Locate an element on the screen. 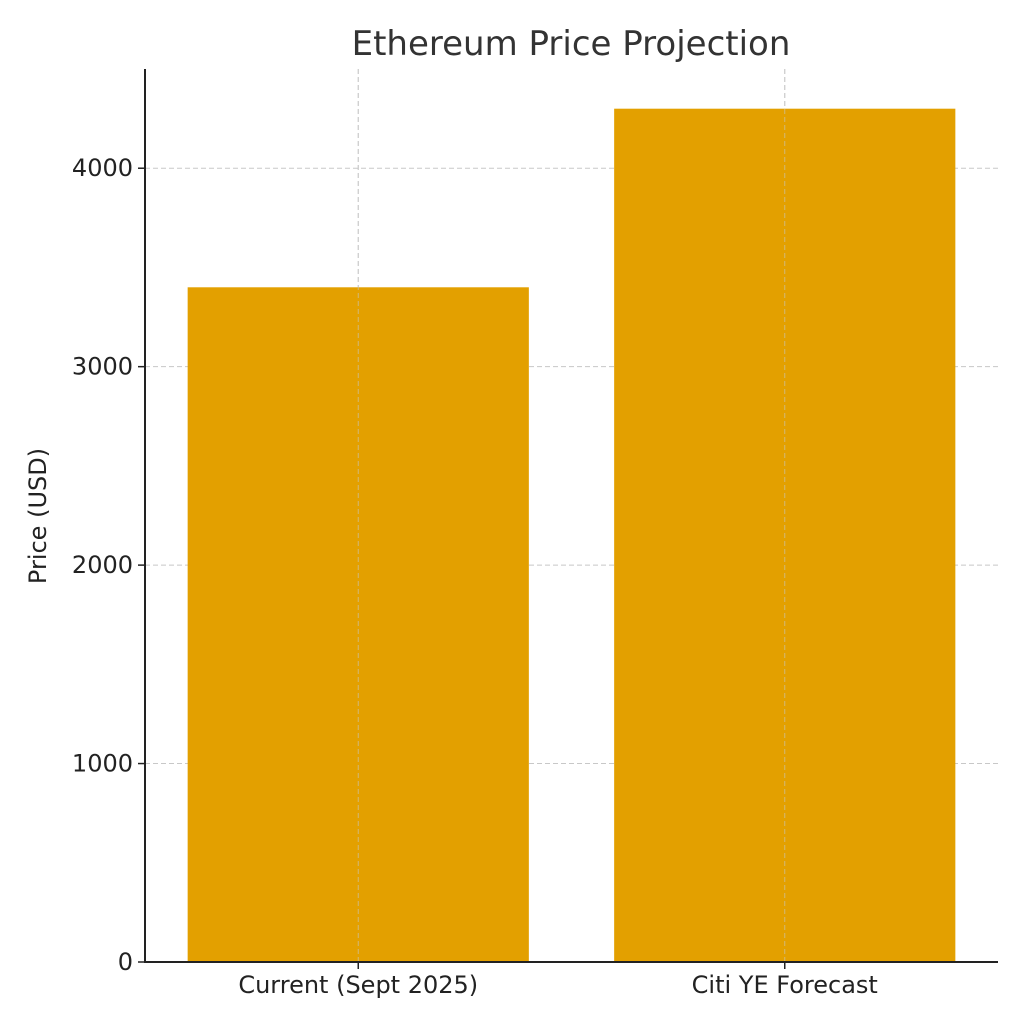  y-tick-label: 0 is located at coordinates (125, 962).